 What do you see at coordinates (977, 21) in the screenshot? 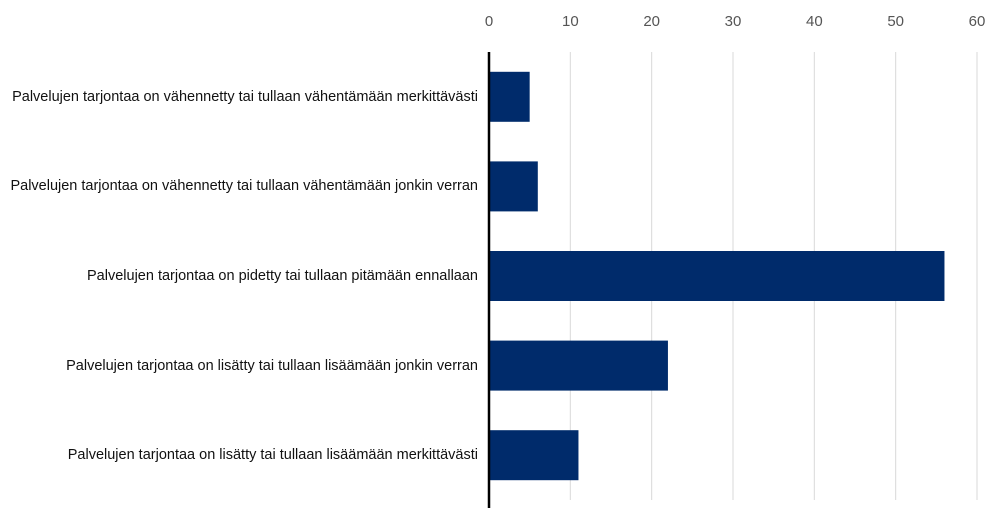
I see `x-tick-label: 60` at bounding box center [977, 21].